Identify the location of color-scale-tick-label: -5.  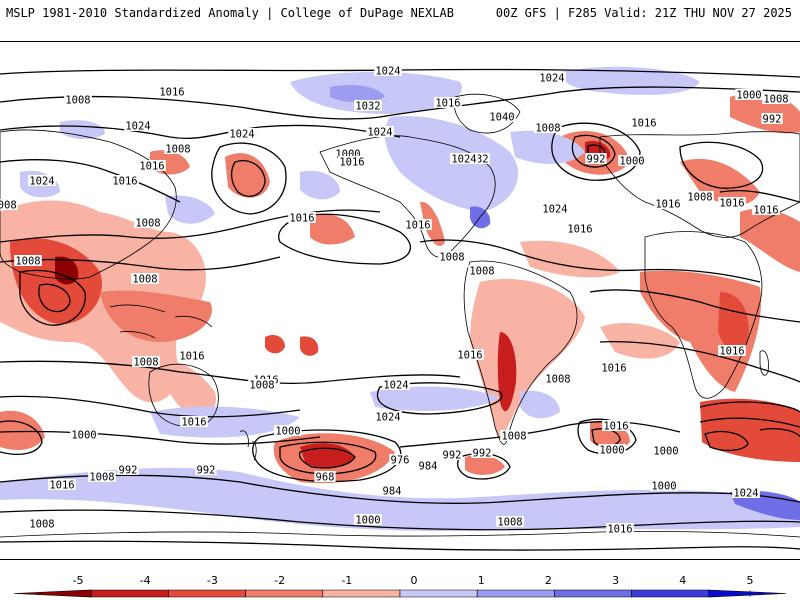
(78, 580).